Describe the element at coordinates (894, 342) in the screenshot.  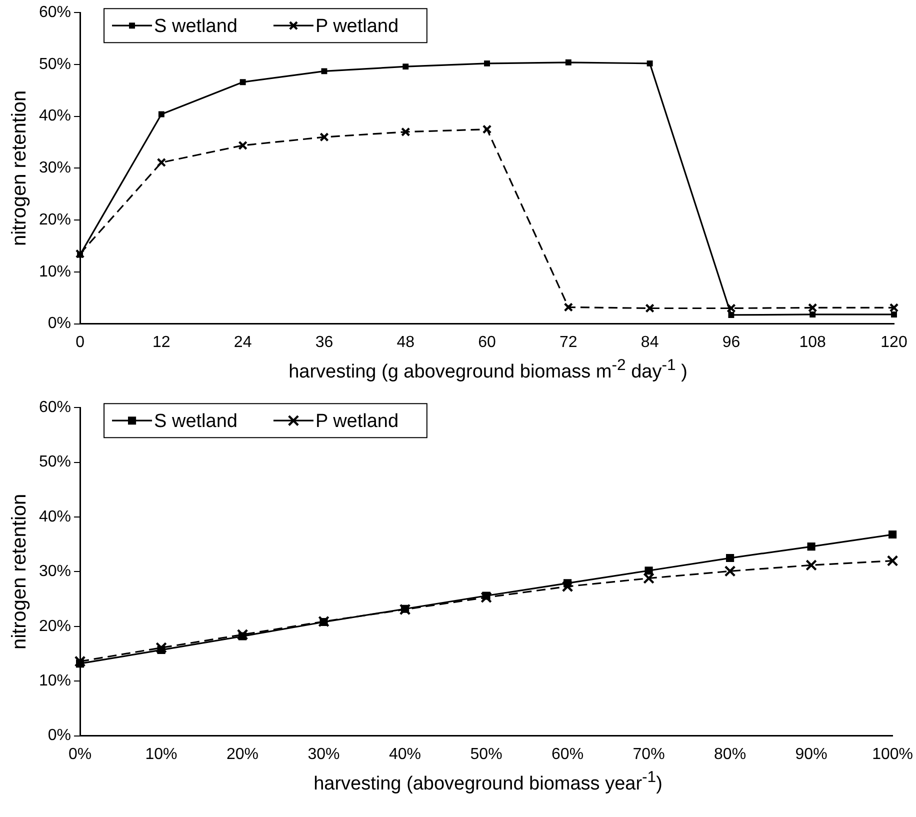
I see `x-tick-label: 120` at that location.